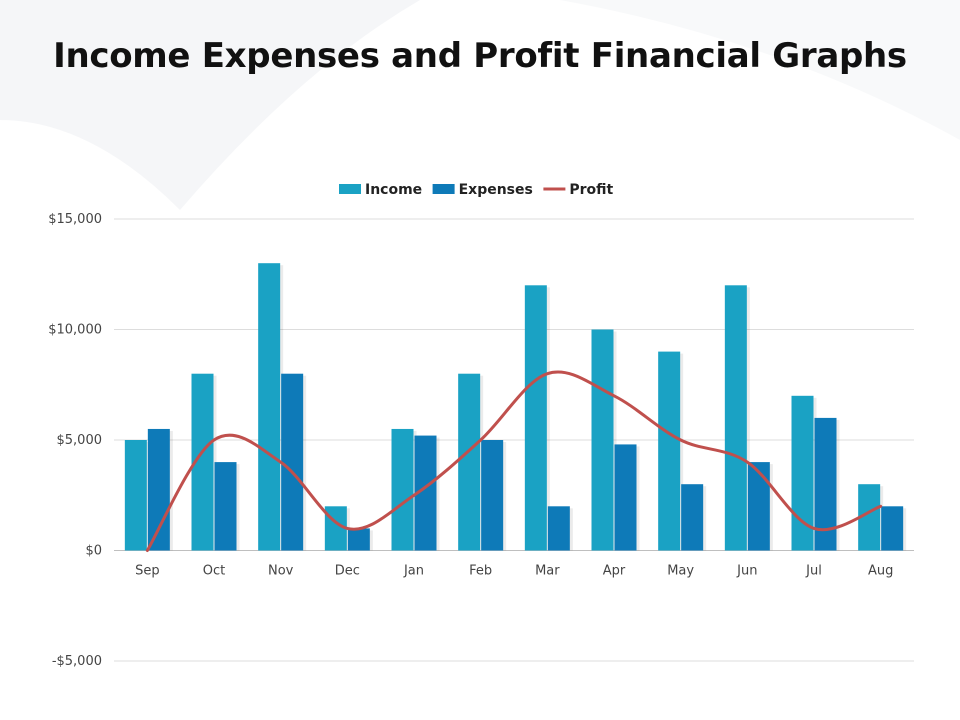 The height and width of the screenshot is (720, 960). I want to click on x-tick-label: May, so click(680, 571).